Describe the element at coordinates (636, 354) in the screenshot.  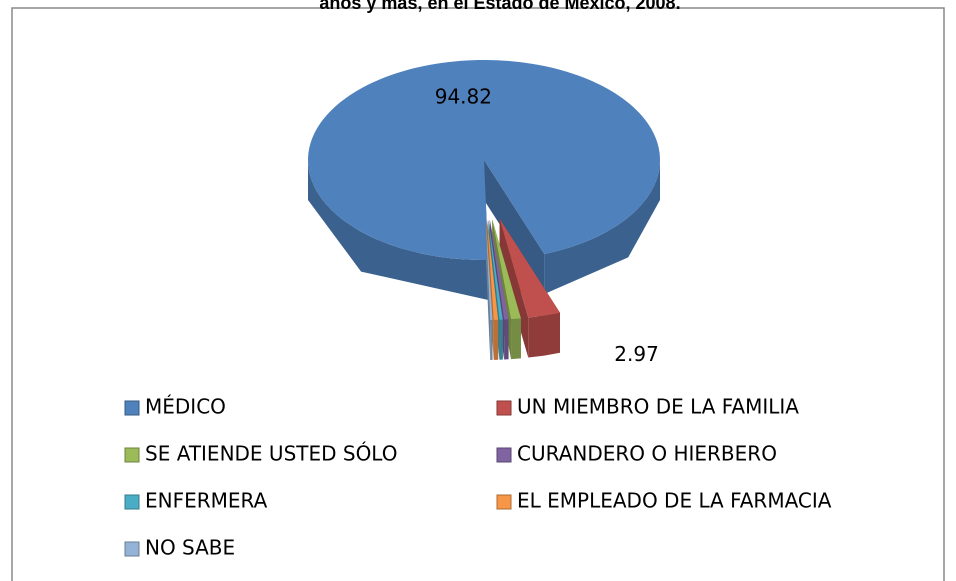
I see `data-label: 2.97` at that location.